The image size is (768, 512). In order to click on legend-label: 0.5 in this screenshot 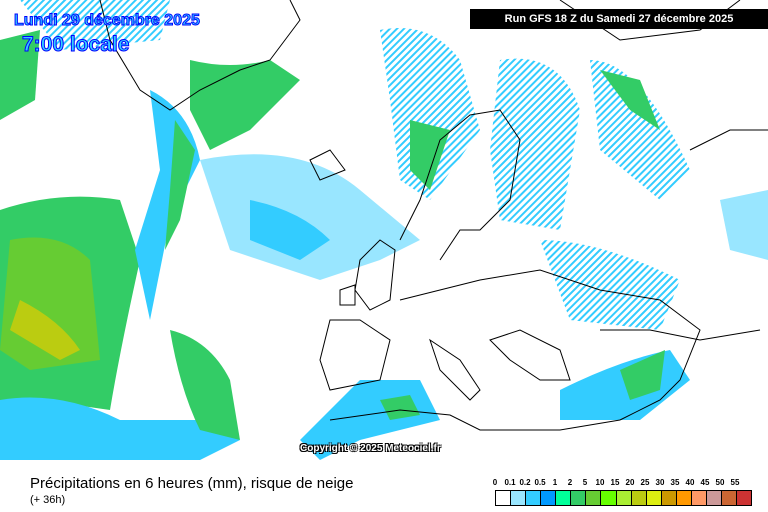, I will do `click(540, 482)`.